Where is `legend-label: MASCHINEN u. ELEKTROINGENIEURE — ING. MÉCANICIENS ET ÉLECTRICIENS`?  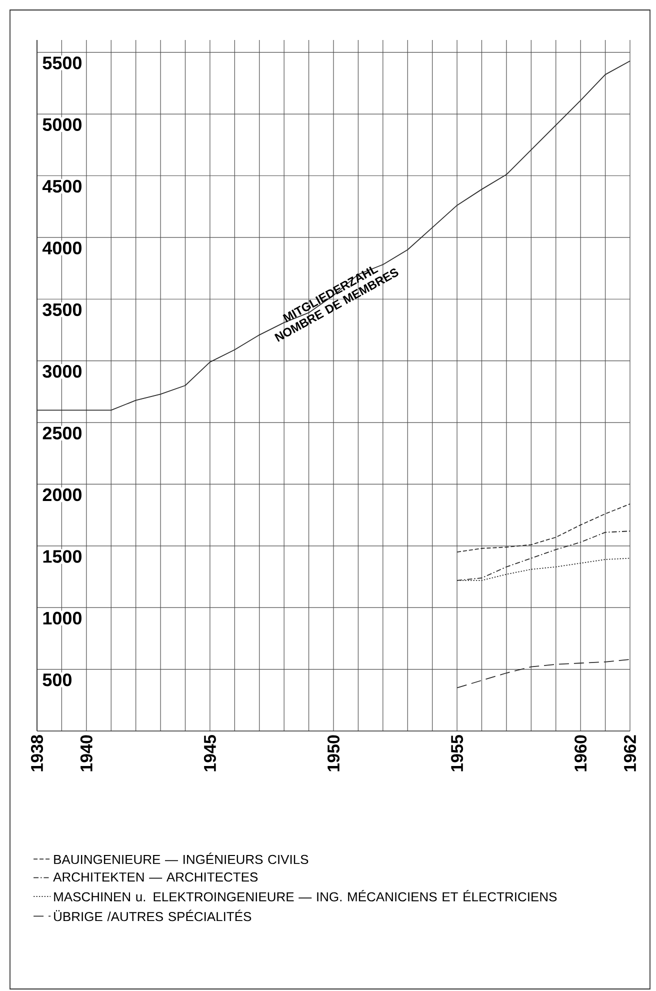
legend-label: MASCHINEN u. ELEKTROINGENIEURE — ING. MÉCANICIENS ET ÉLECTRICIENS is located at coordinates (305, 896).